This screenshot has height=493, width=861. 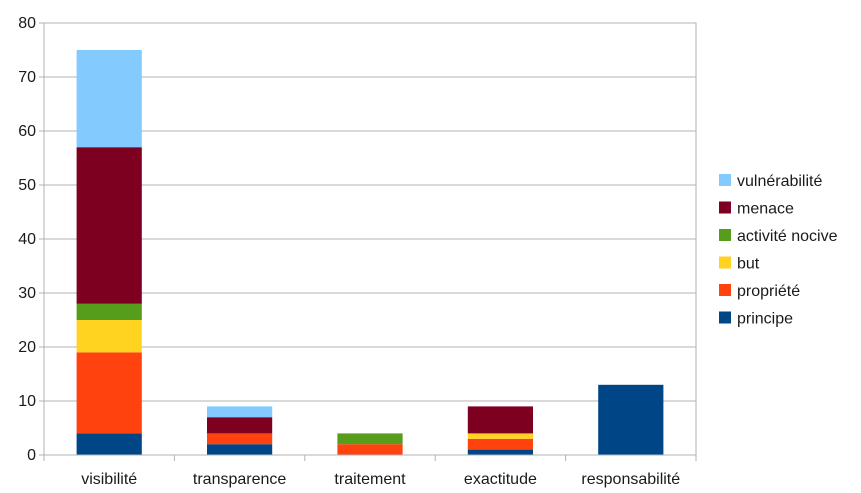 What do you see at coordinates (109, 479) in the screenshot?
I see `x-tick-label-0: visibilité` at bounding box center [109, 479].